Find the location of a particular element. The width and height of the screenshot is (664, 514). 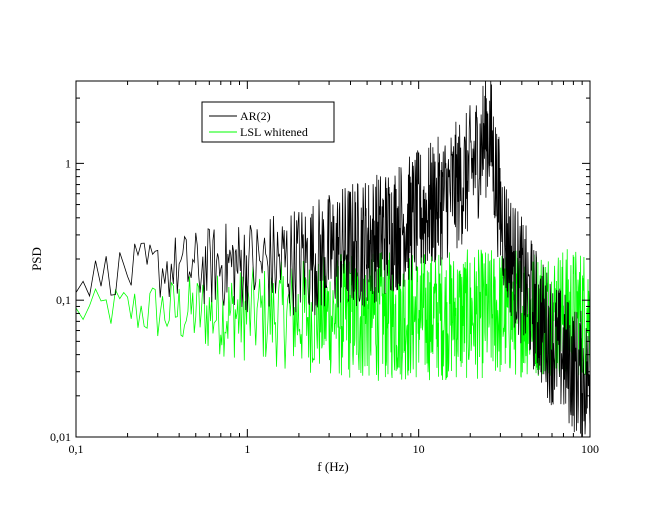

x-tick-label: 10 is located at coordinates (419, 449).